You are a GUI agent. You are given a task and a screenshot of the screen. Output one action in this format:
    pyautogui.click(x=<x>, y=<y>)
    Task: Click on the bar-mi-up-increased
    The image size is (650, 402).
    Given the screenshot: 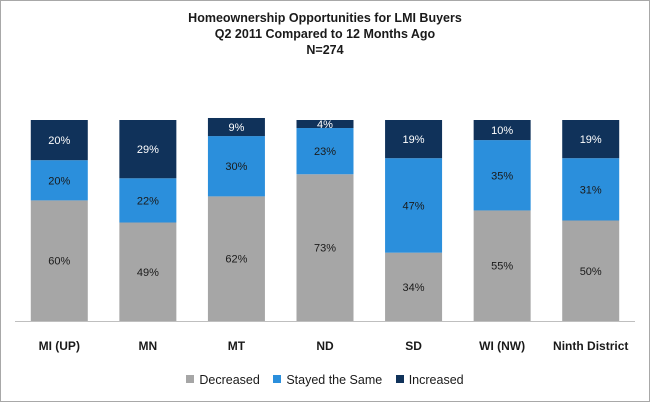 What is the action you would take?
    pyautogui.click(x=59, y=140)
    